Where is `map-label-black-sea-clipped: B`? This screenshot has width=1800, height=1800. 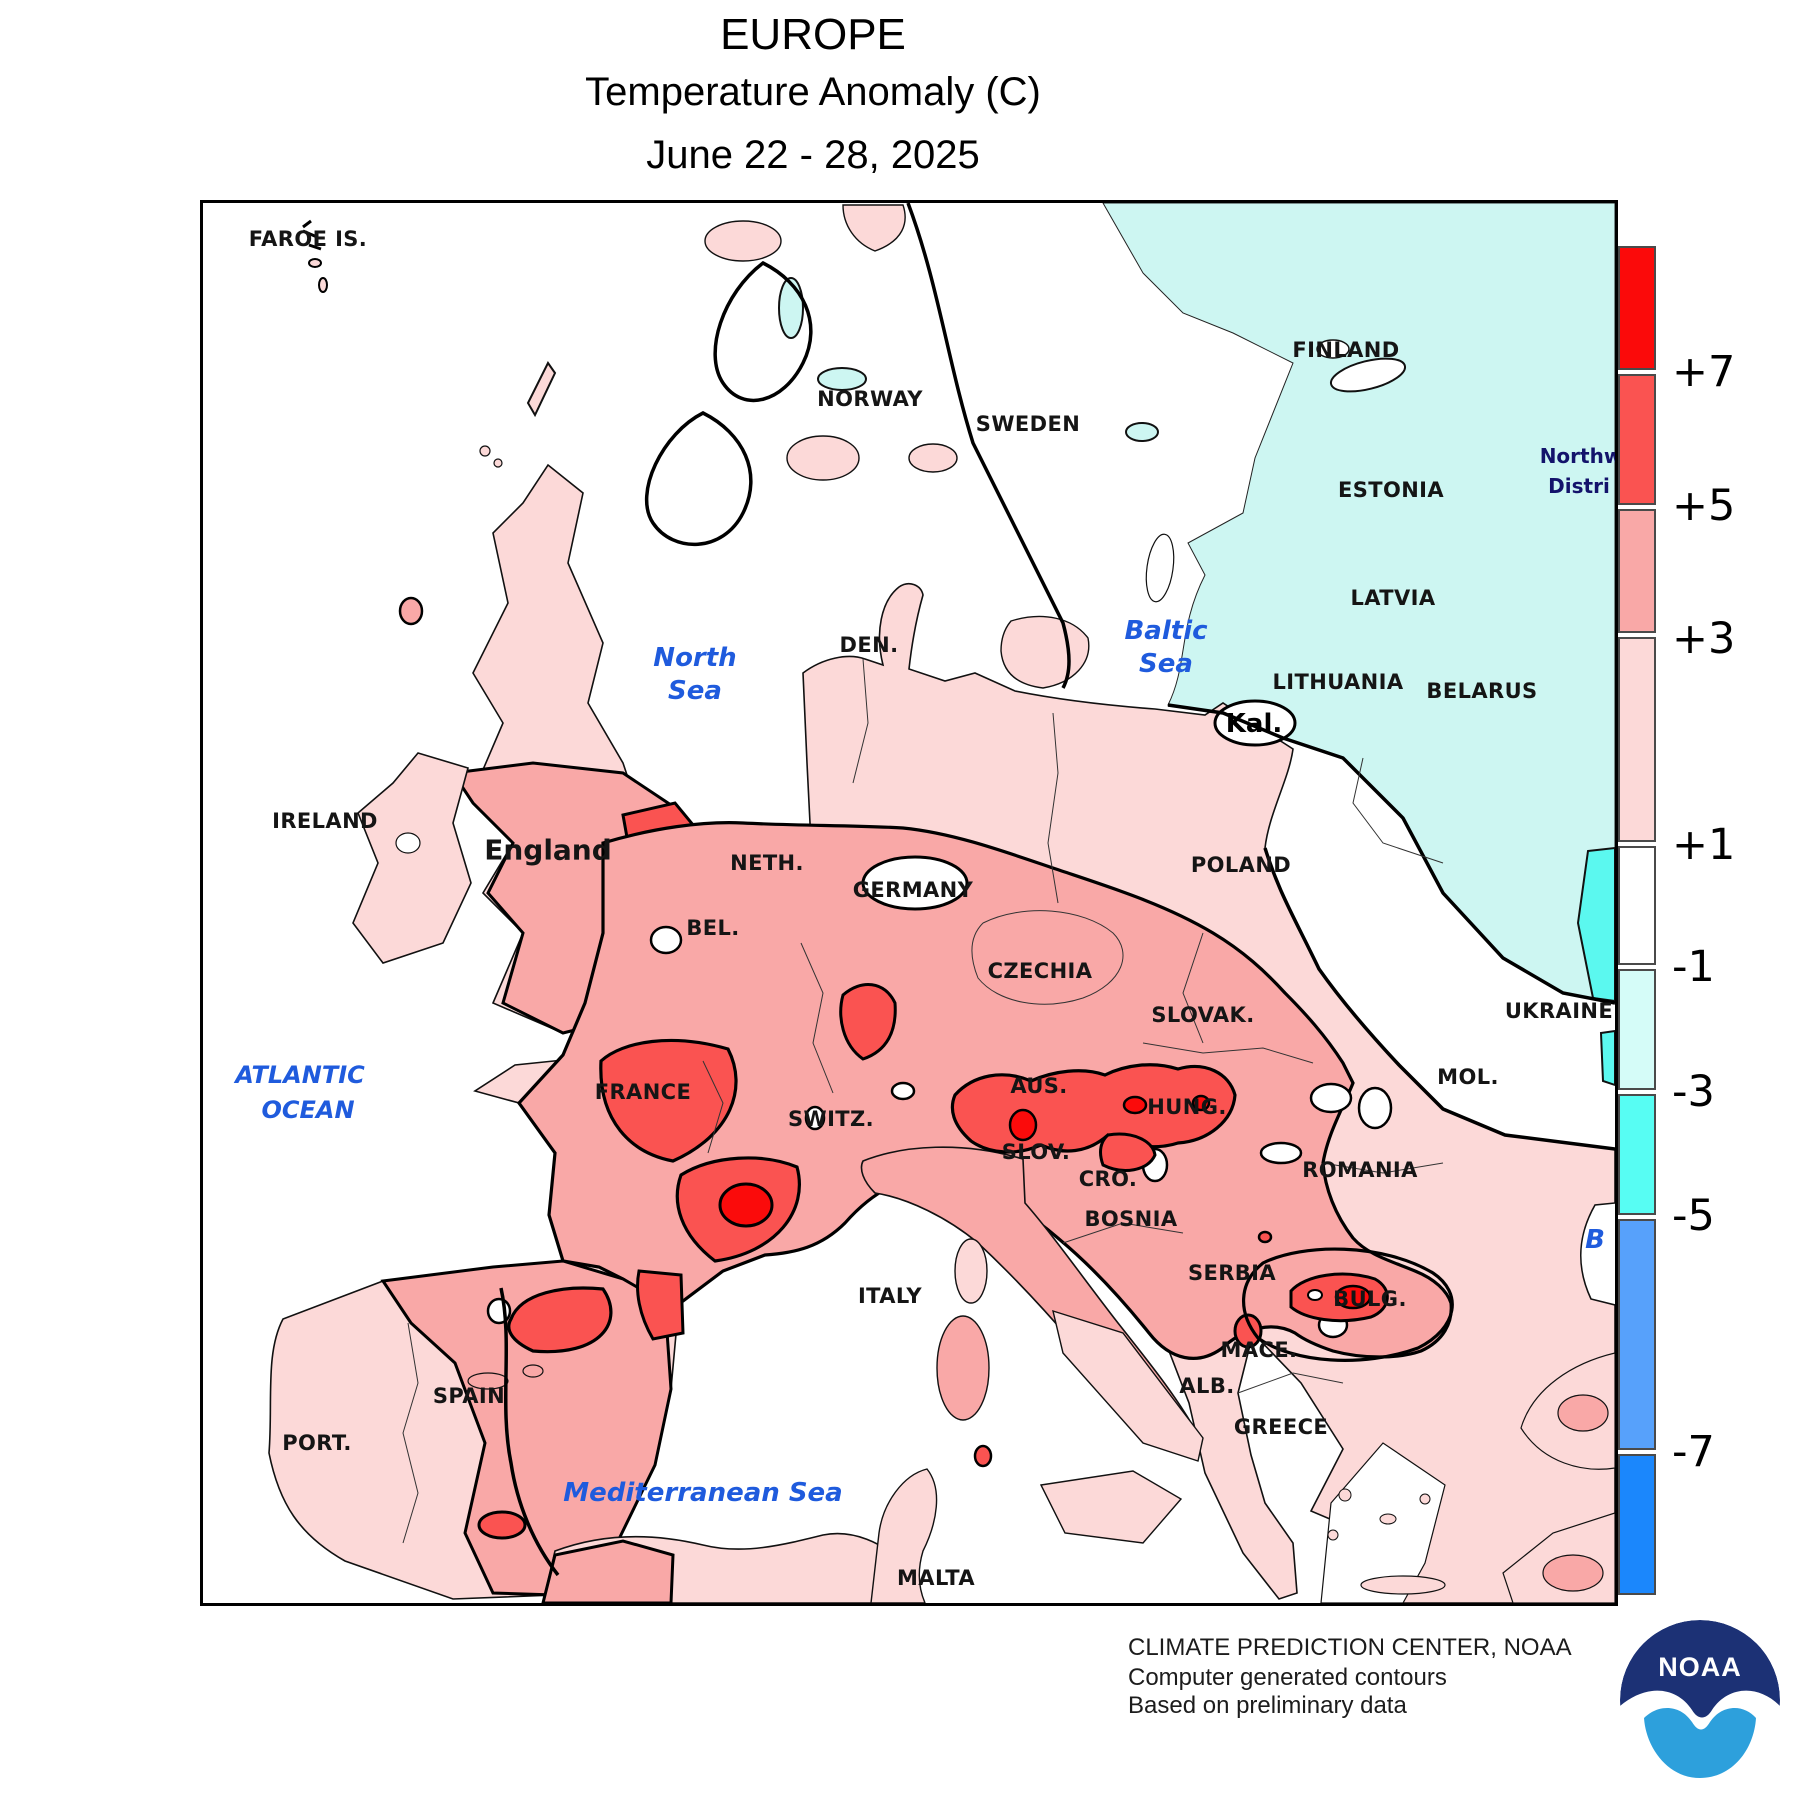 map-label-black-sea-clipped: B is located at coordinates (1595, 1240).